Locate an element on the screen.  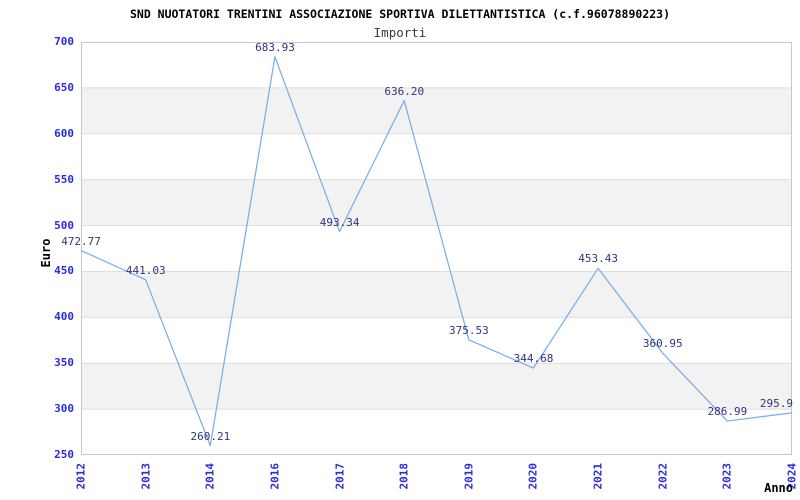
x-tick-label: 2022 is located at coordinates (663, 476).